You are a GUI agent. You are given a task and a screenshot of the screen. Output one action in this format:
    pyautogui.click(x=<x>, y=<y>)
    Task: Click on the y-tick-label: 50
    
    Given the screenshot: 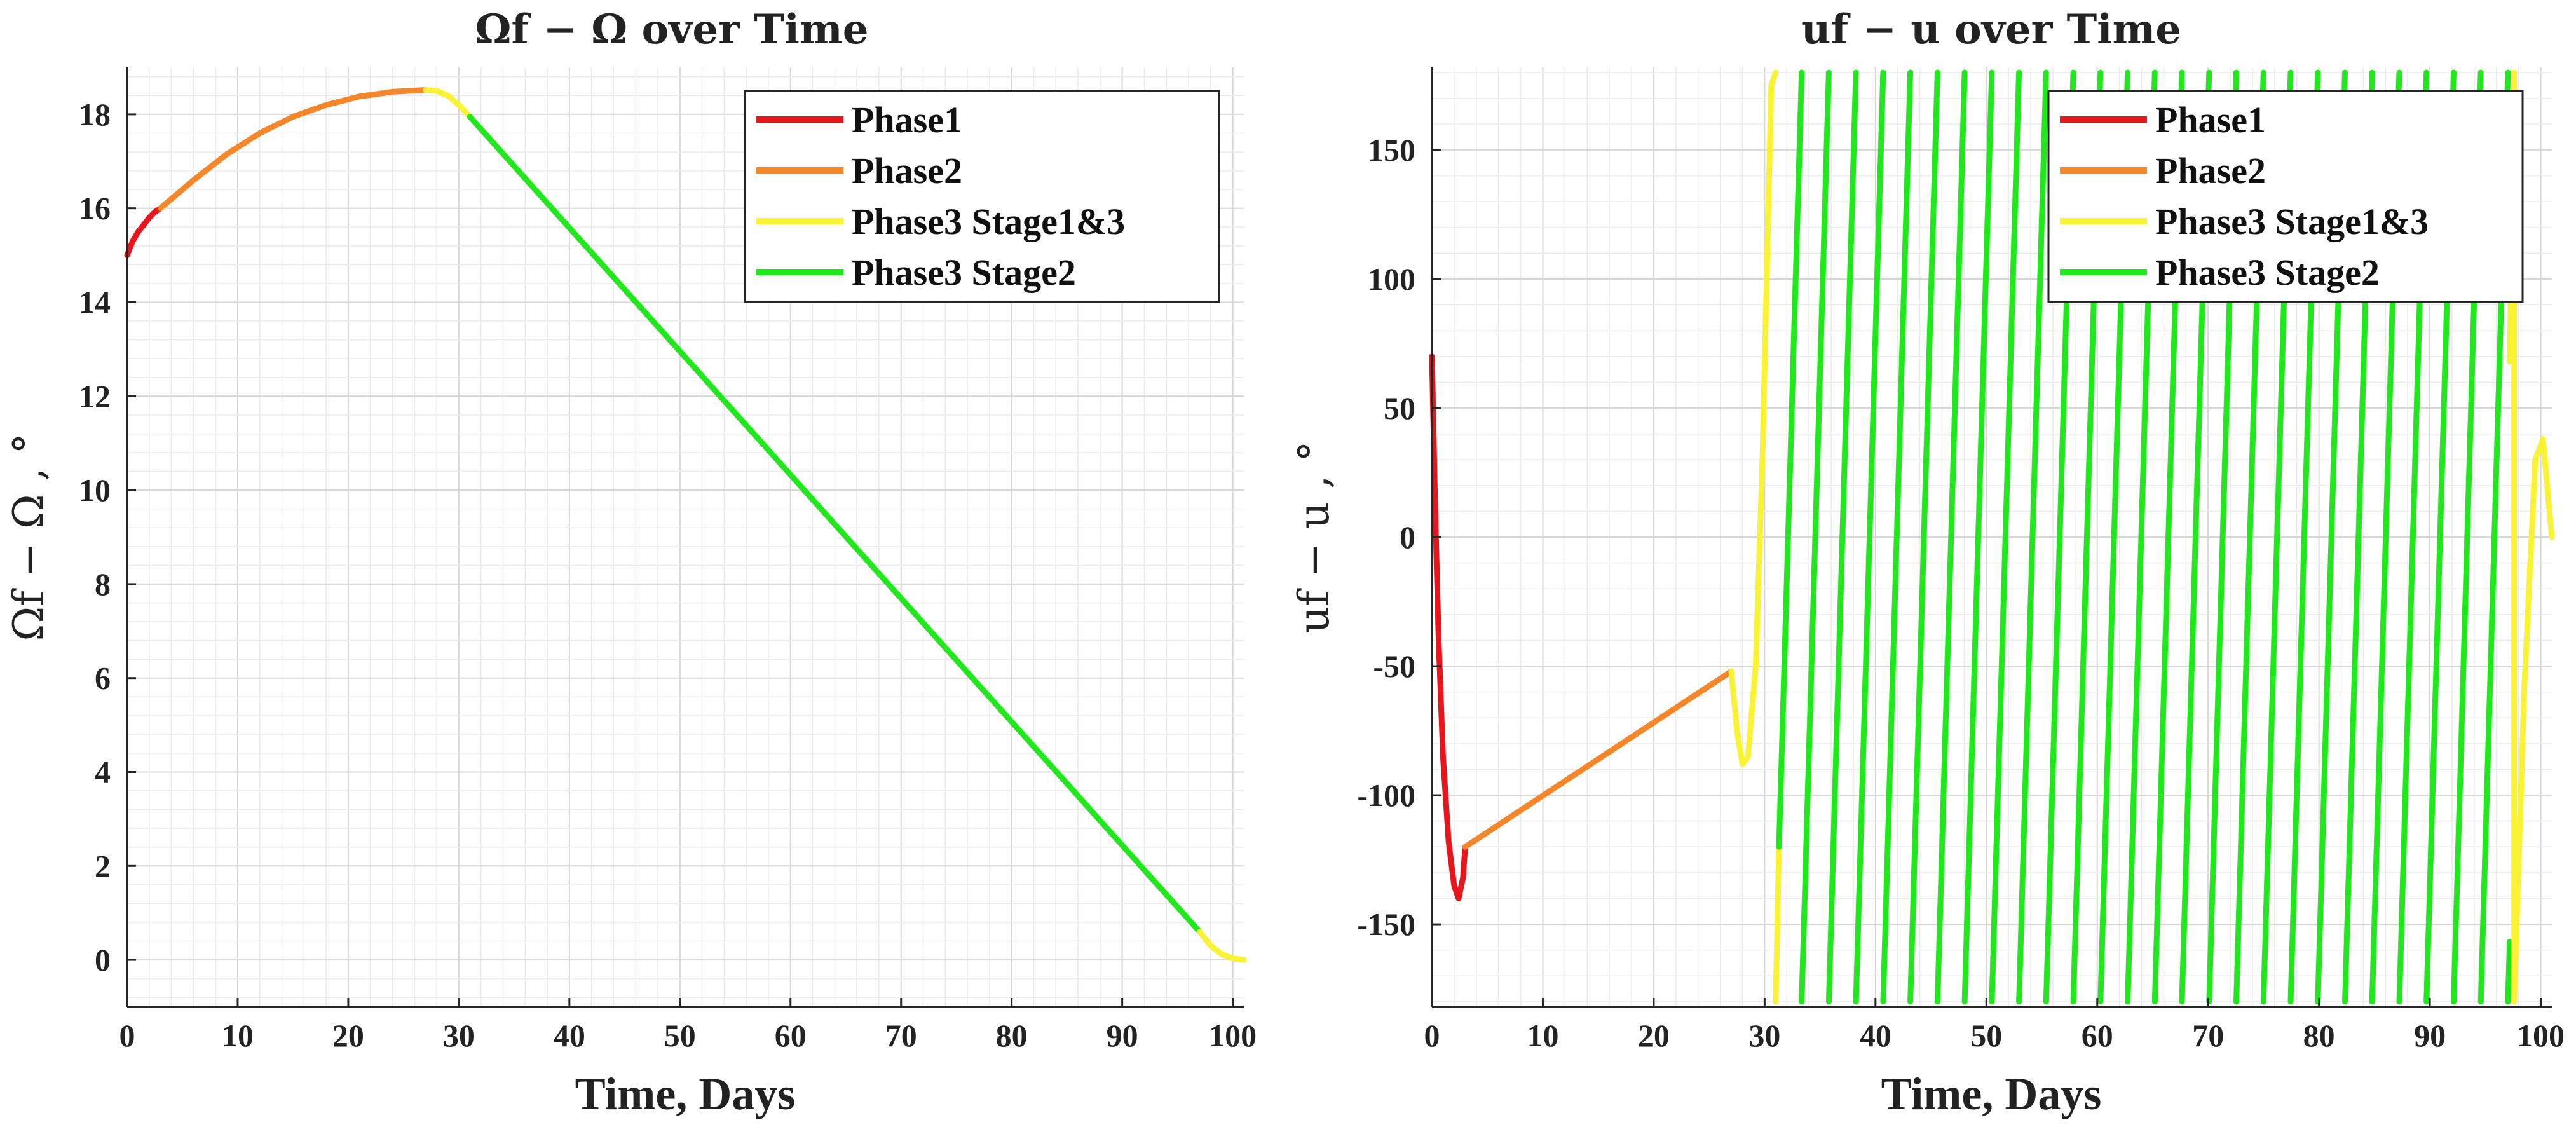 What is the action you would take?
    pyautogui.click(x=1399, y=408)
    